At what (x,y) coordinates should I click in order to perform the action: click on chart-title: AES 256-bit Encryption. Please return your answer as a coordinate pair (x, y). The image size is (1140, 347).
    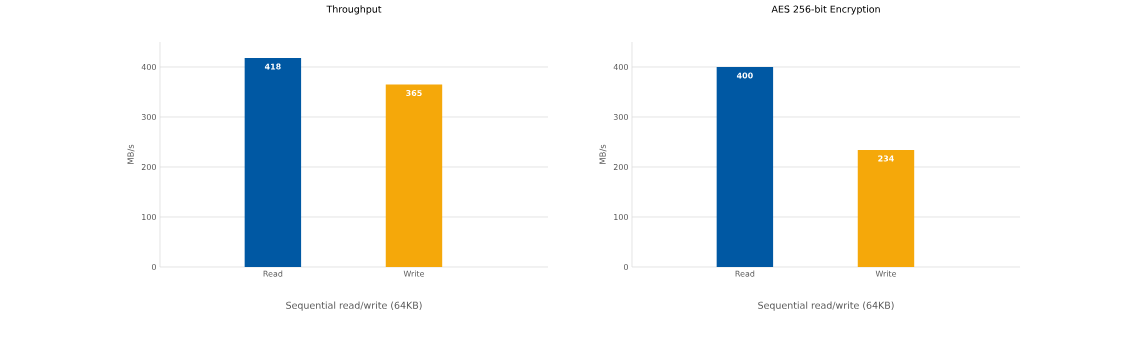
    Looking at the image, I should click on (825, 10).